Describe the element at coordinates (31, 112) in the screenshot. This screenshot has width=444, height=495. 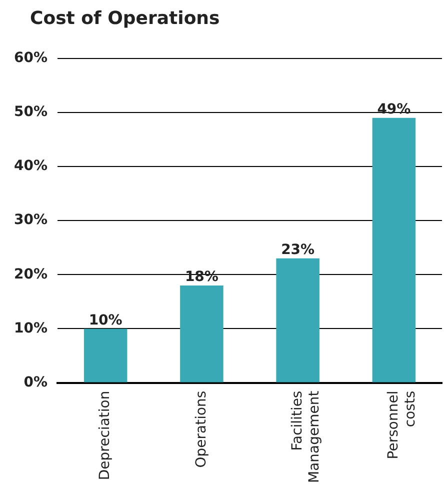
I see `y-tick-label: 50%` at that location.